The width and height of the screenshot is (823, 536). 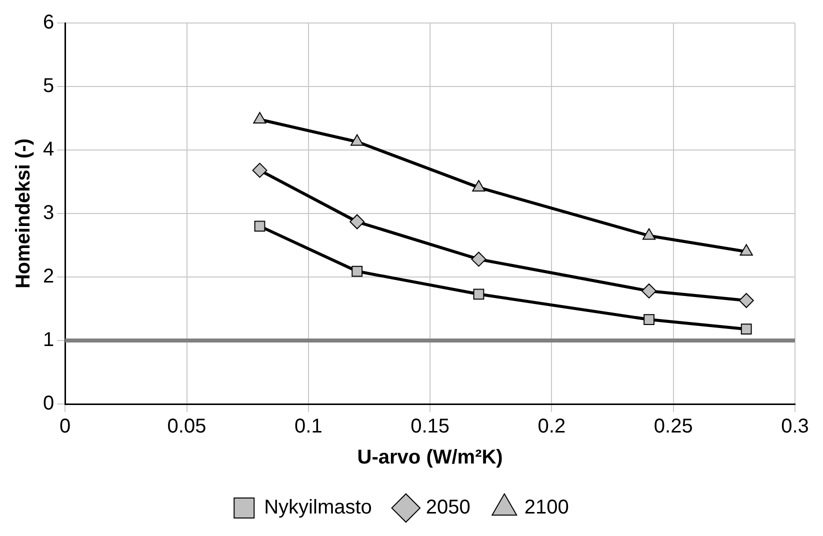 I want to click on x-tick-label: 0, so click(x=65, y=427).